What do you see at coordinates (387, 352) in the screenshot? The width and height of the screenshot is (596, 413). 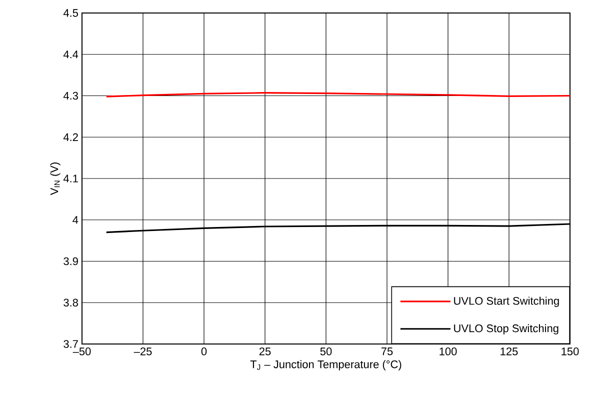 I see `x-tick-label: 75` at bounding box center [387, 352].